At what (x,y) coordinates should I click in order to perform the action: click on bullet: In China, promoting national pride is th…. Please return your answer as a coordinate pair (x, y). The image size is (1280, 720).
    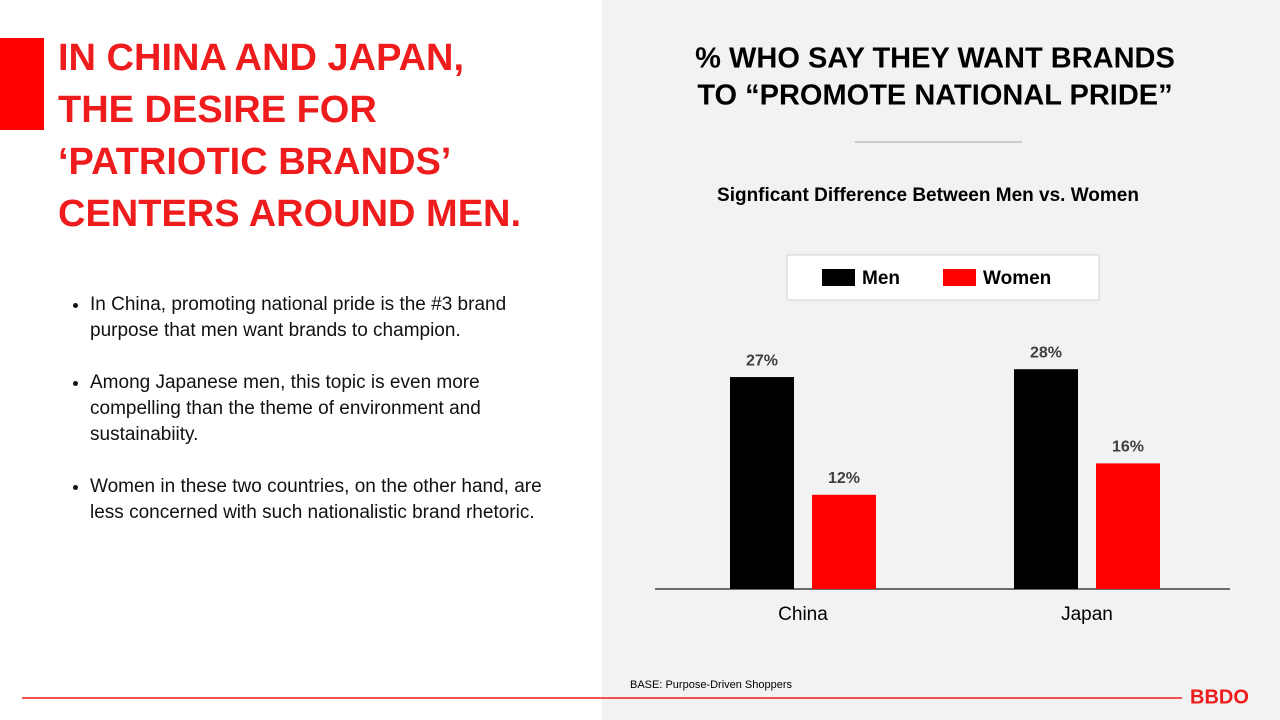
    Looking at the image, I should click on (330, 318).